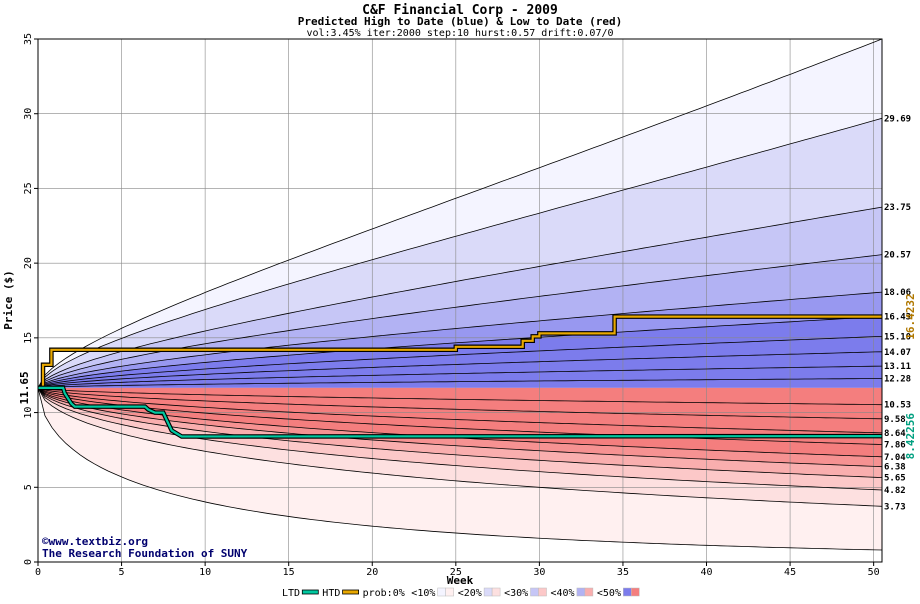 The height and width of the screenshot is (604, 920). I want to click on htd-line, so click(460, 352).